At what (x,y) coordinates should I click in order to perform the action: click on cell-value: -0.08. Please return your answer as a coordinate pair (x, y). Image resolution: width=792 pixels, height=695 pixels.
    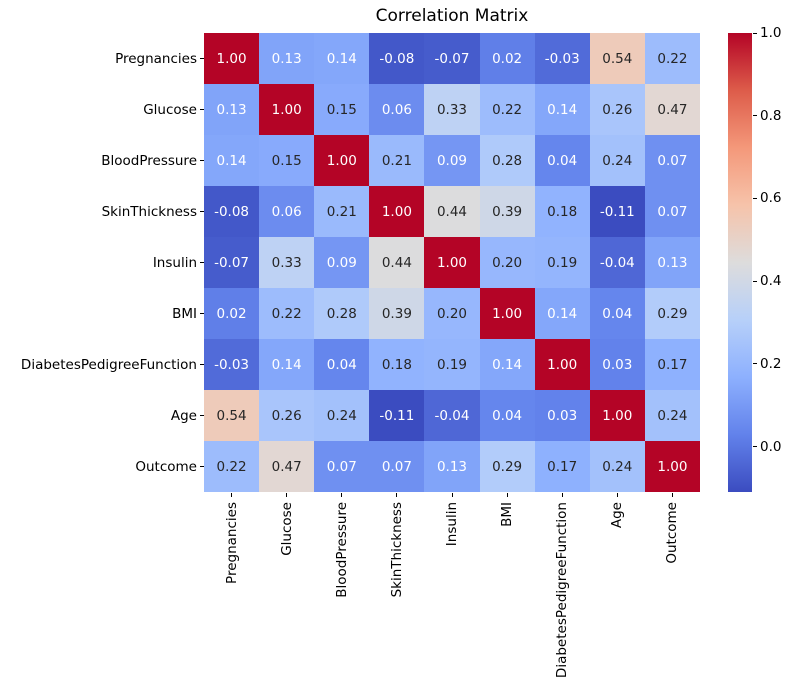
    Looking at the image, I should click on (232, 211).